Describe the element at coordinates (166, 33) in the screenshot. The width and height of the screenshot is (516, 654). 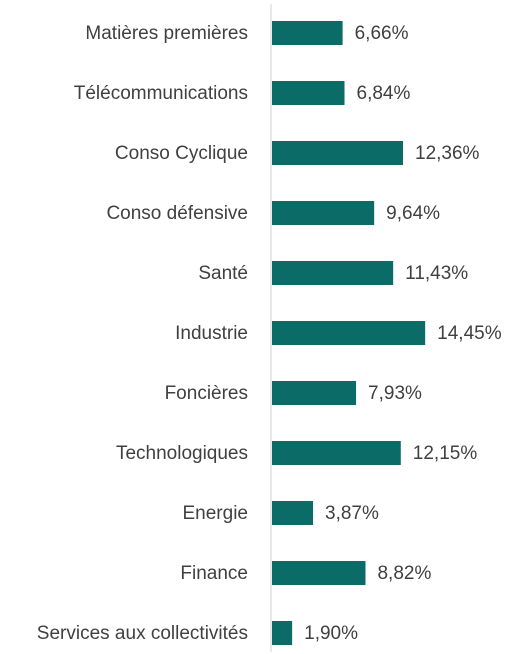
I see `category-label: Matières premières` at that location.